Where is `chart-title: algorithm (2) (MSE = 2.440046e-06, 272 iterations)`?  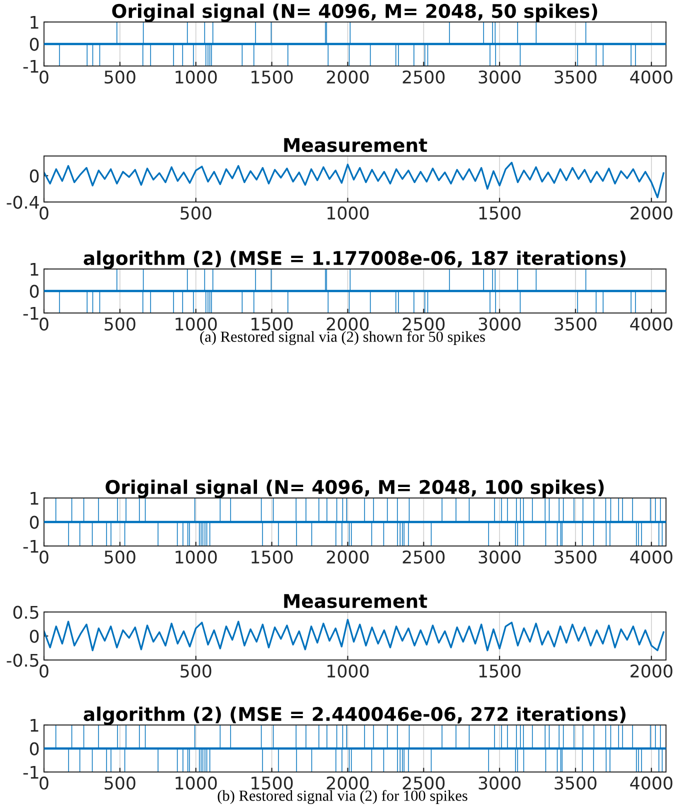
chart-title: algorithm (2) (MSE = 2.440046e-06, 272 iterations) is located at coordinates (355, 715).